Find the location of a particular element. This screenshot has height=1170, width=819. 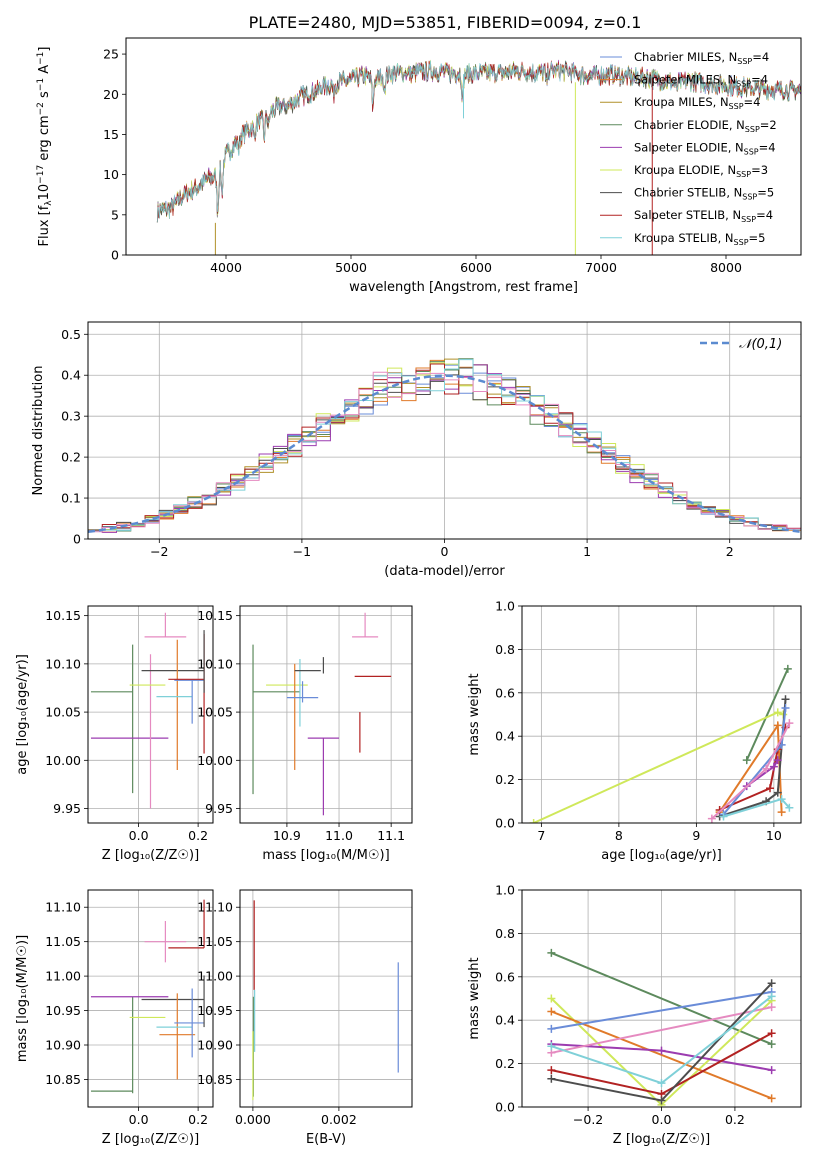

y-tick-label: 15 is located at coordinates (111, 134).